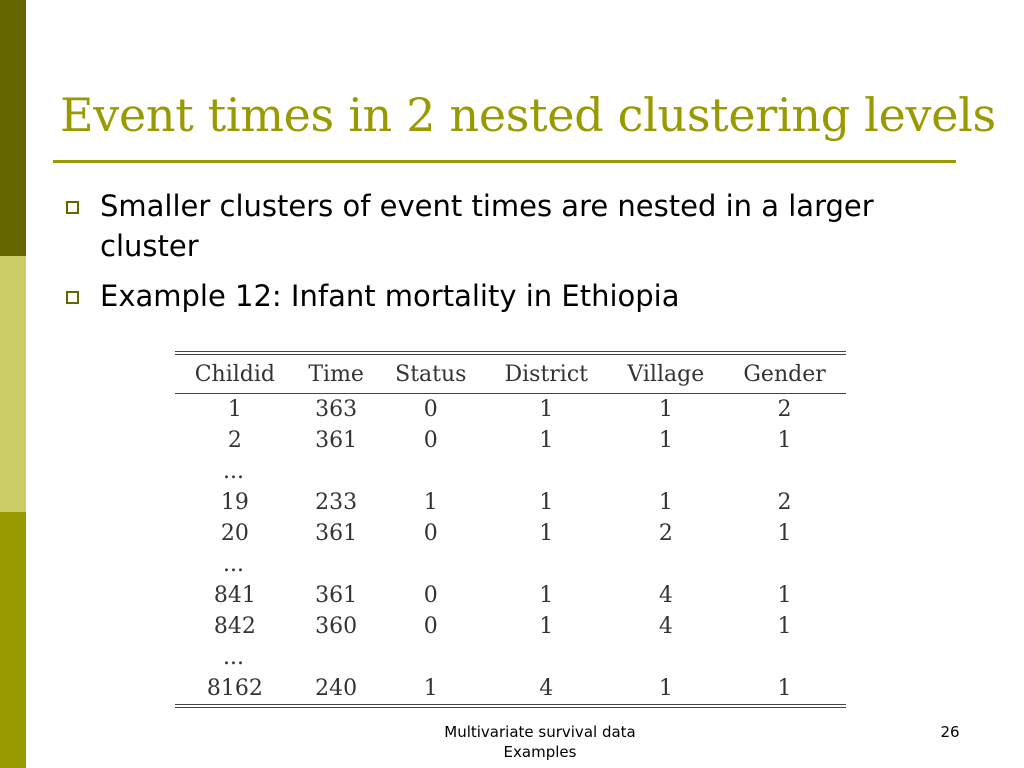 The image size is (1024, 768). What do you see at coordinates (510, 533) in the screenshot?
I see `table-row: 20 361 0 1 2 1` at bounding box center [510, 533].